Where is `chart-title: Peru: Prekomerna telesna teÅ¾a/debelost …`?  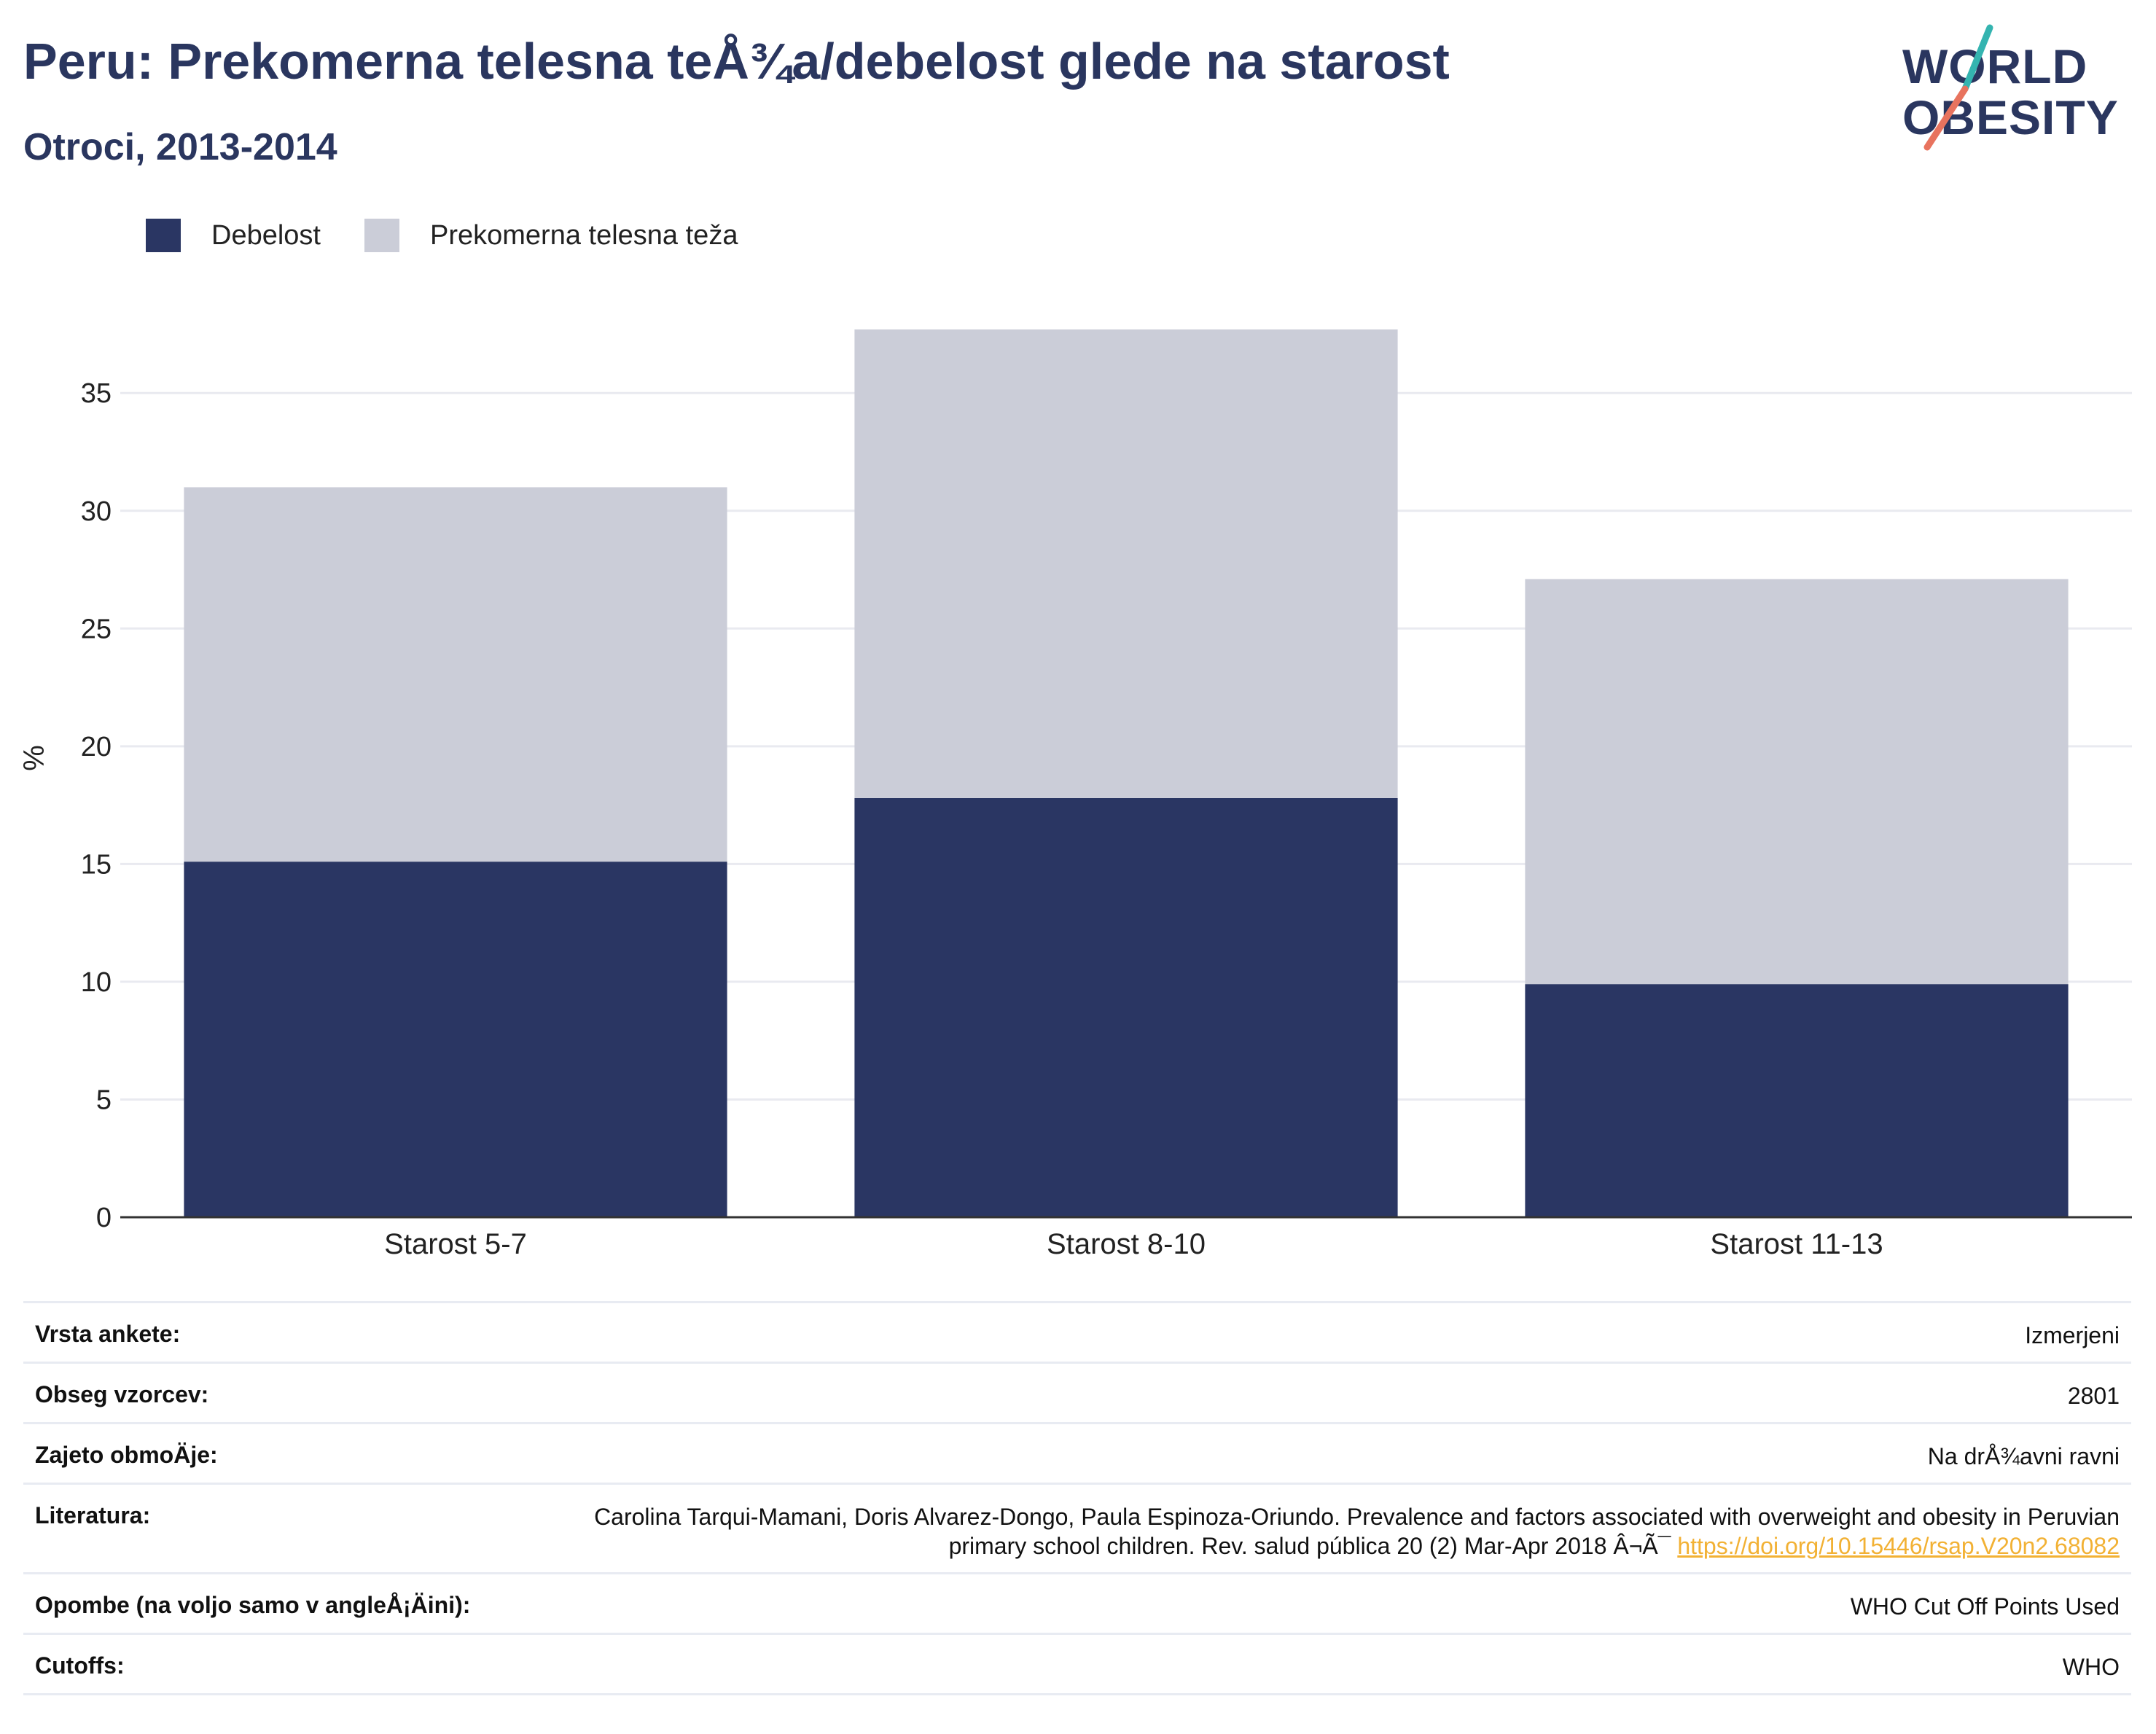 chart-title: Peru: Prekomerna telesna teÅ¾a/debelost … is located at coordinates (736, 61).